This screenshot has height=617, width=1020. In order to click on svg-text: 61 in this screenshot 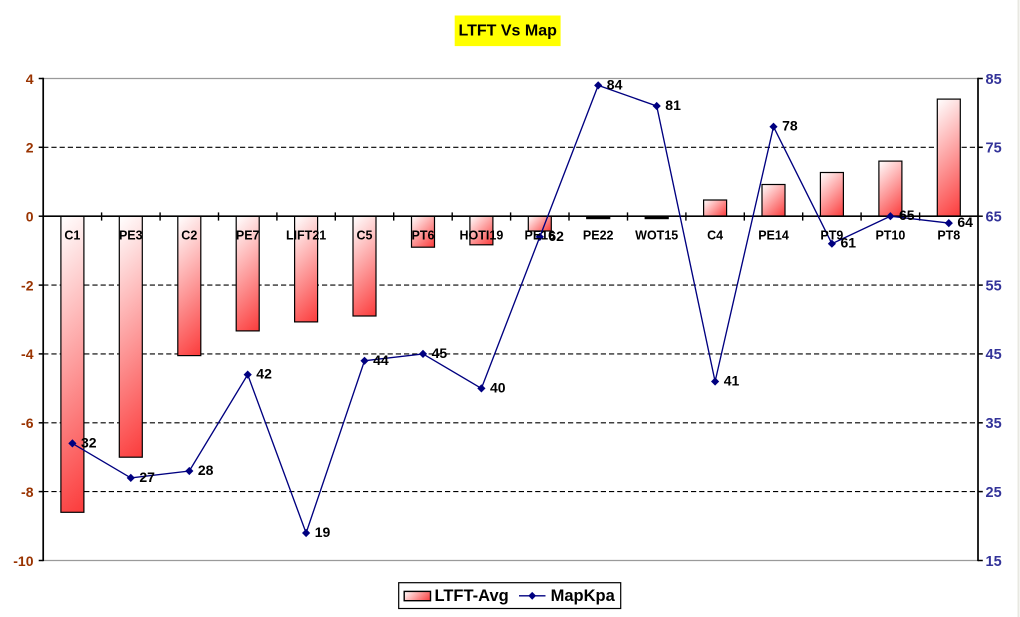, I will do `click(849, 243)`.